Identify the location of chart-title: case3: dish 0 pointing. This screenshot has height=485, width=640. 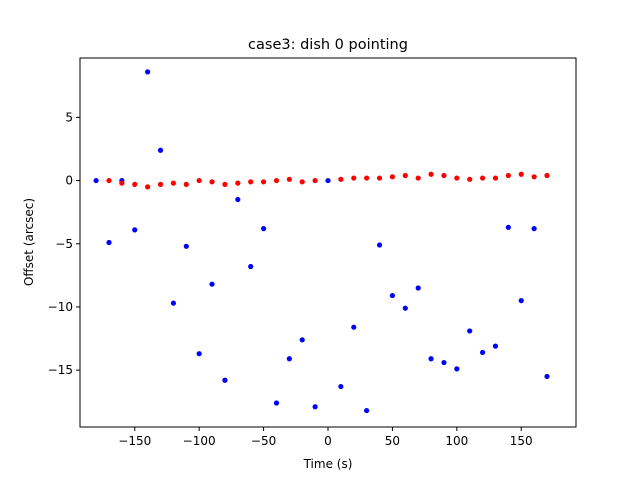
(328, 45).